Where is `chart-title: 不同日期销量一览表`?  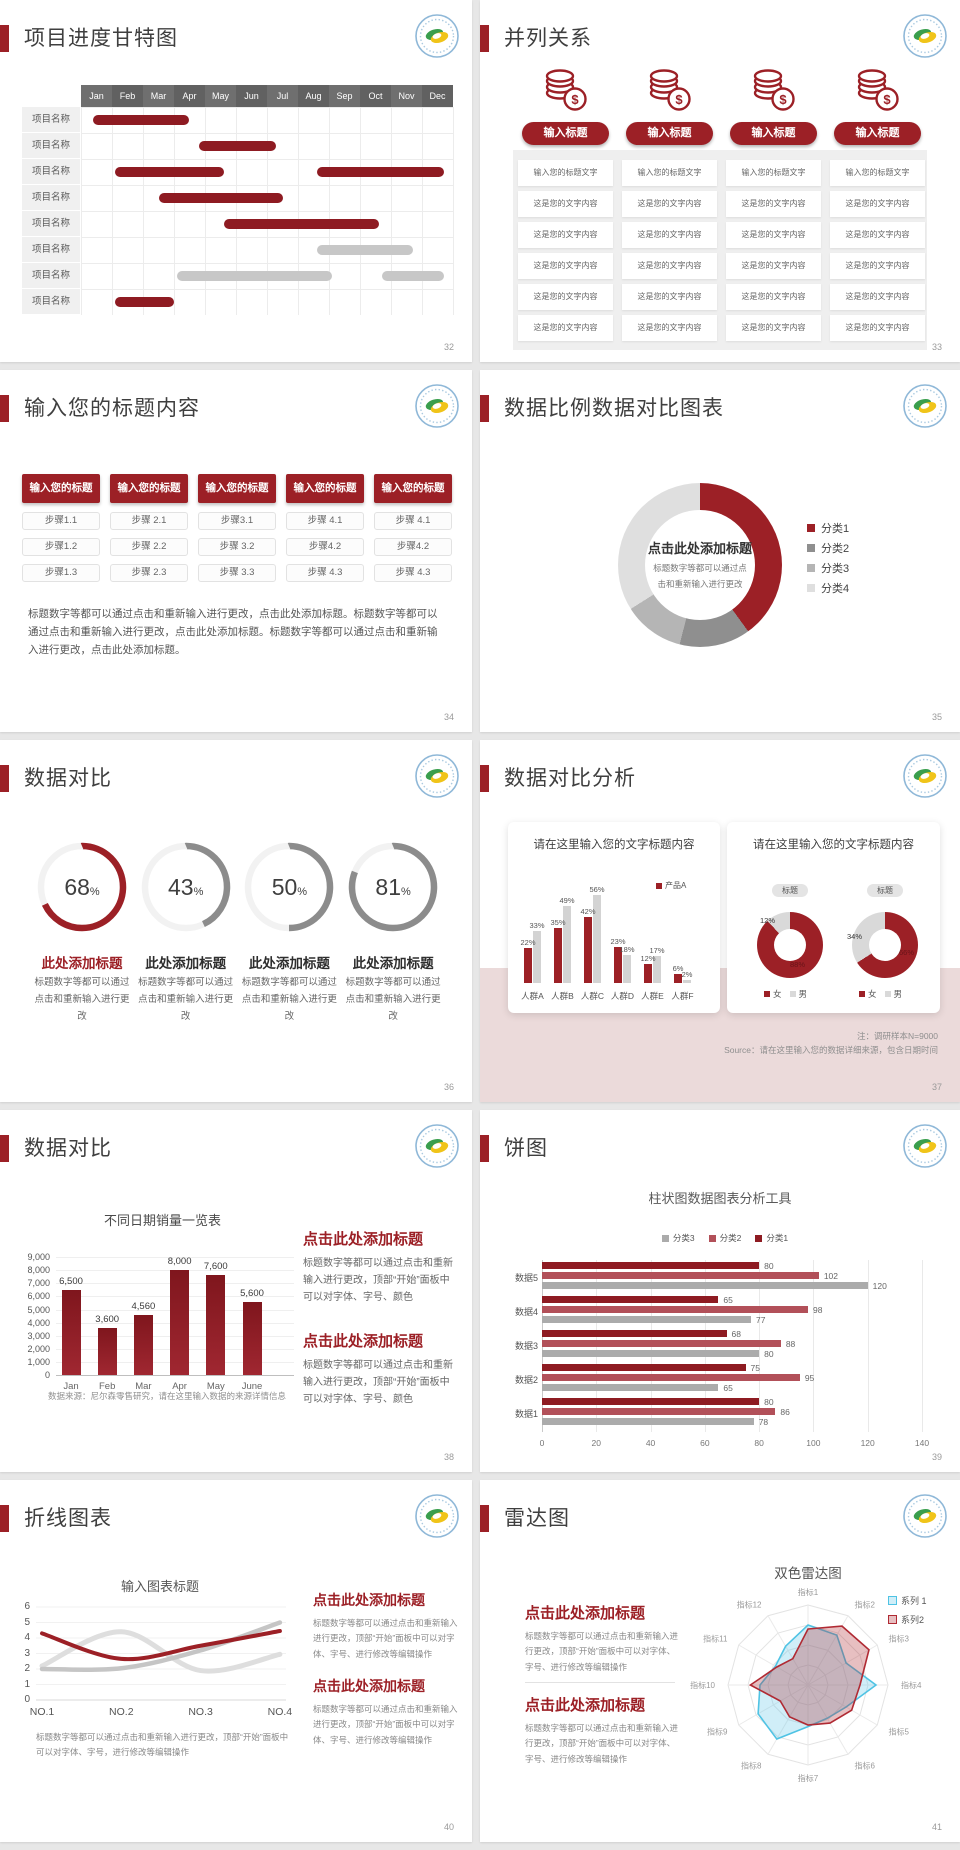
chart-title: 不同日期销量一览表 is located at coordinates (162, 1220).